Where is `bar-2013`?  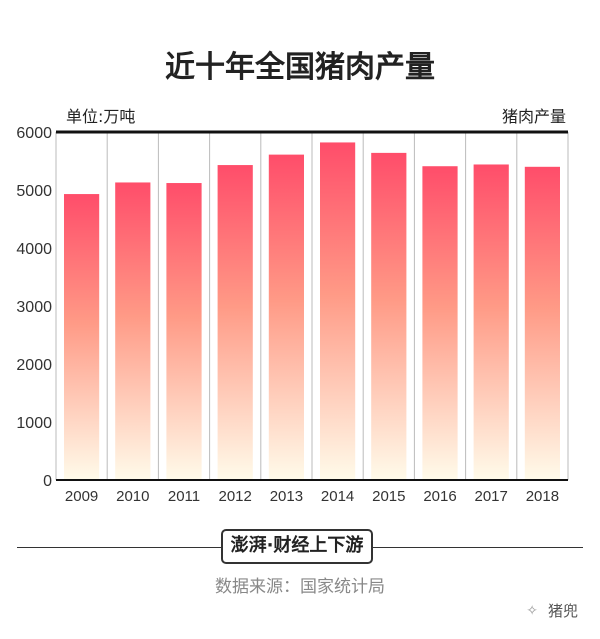
bar-2013 is located at coordinates (286, 317).